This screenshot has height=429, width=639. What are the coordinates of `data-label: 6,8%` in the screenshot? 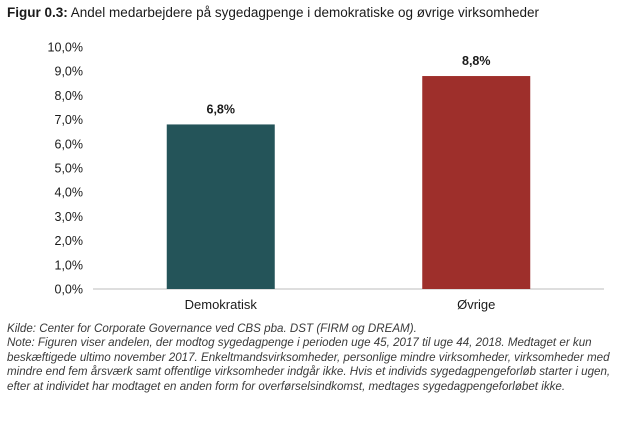 It's located at (221, 109).